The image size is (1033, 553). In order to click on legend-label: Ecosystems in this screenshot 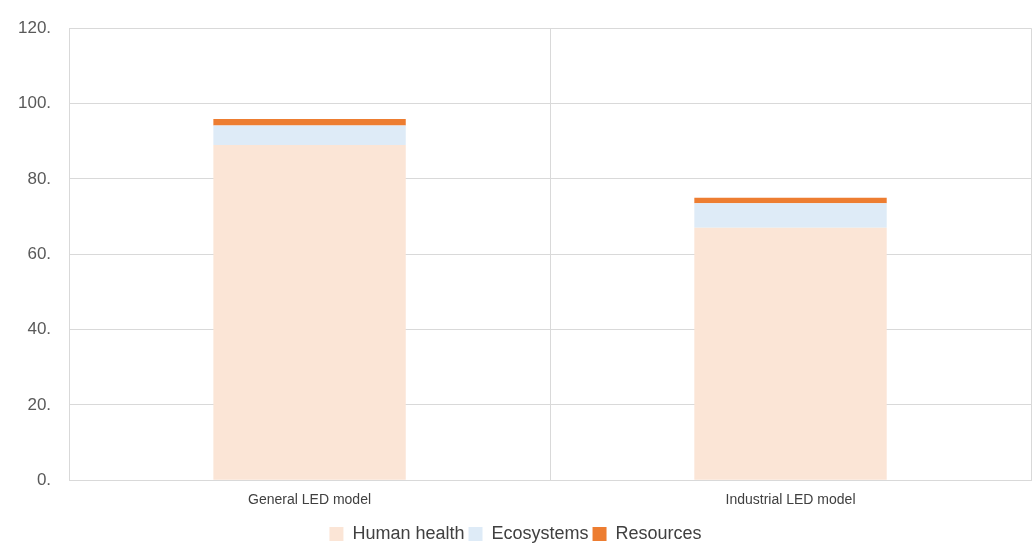, I will do `click(540, 532)`.